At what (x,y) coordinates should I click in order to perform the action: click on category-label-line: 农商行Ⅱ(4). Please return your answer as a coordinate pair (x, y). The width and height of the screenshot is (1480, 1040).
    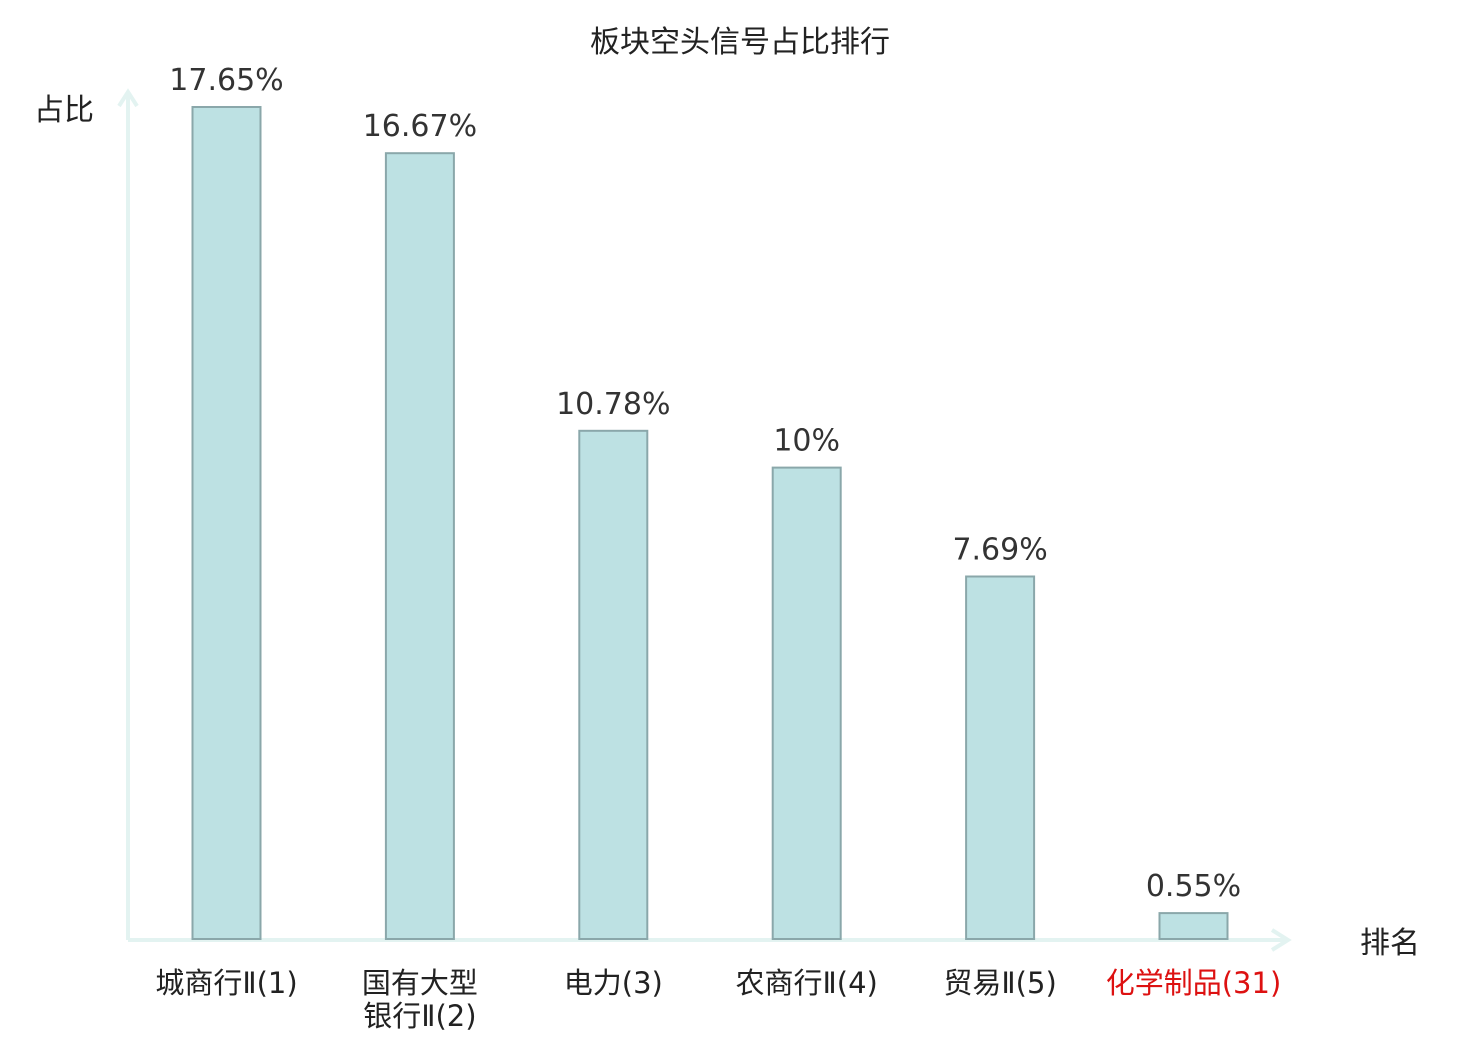
    Looking at the image, I should click on (807, 983).